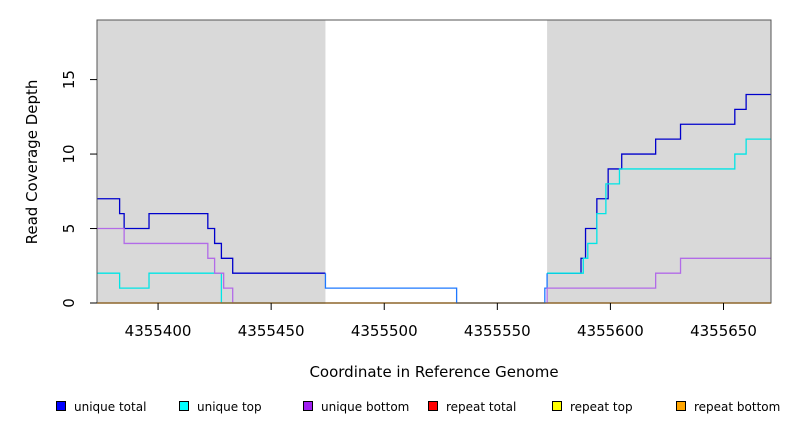 Image resolution: width=792 pixels, height=432 pixels. I want to click on y-tick-label: 15, so click(69, 79).